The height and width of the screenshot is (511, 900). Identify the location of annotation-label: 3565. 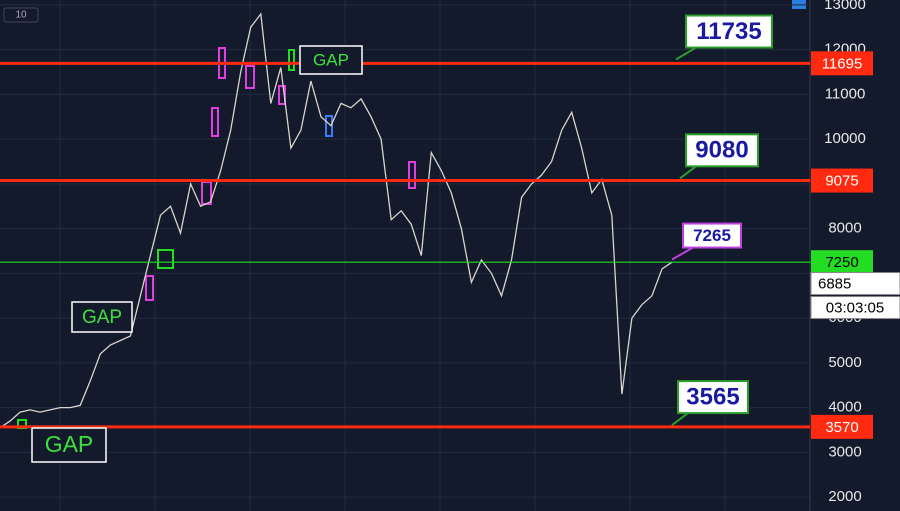
(712, 396).